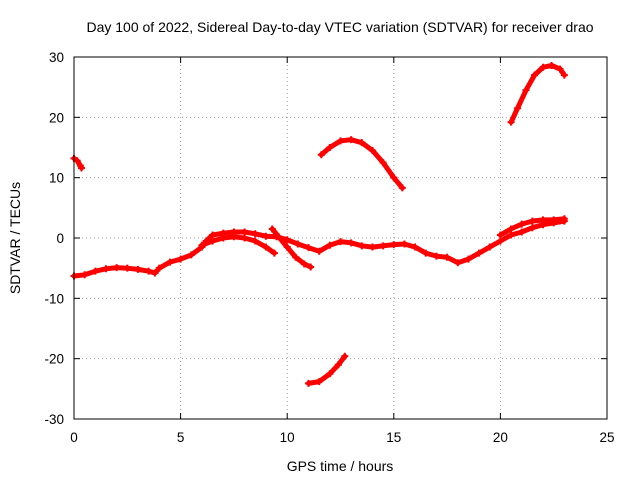 The width and height of the screenshot is (640, 480). What do you see at coordinates (291, 248) in the screenshot?
I see `series-segment-c-branch` at bounding box center [291, 248].